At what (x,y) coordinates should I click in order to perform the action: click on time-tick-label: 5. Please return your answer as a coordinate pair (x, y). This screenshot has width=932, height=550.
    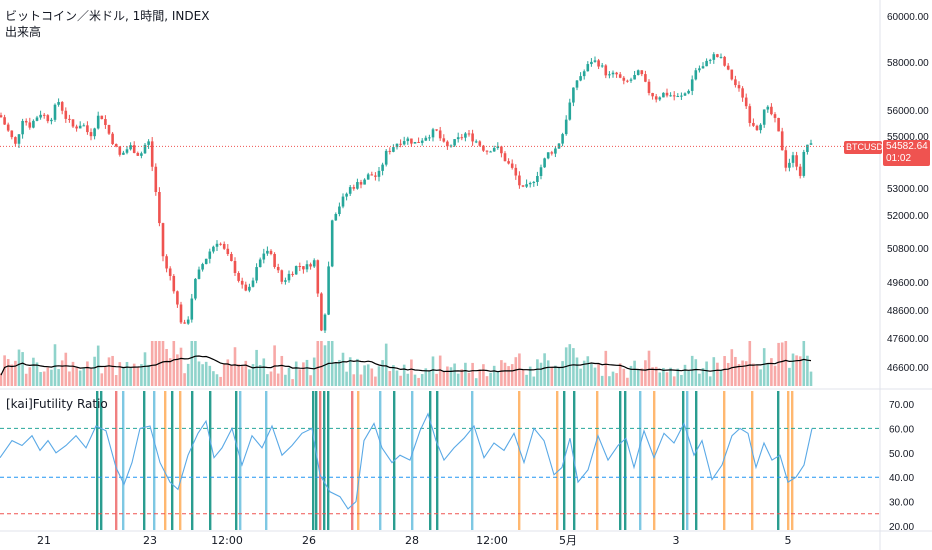
    Looking at the image, I should click on (788, 540).